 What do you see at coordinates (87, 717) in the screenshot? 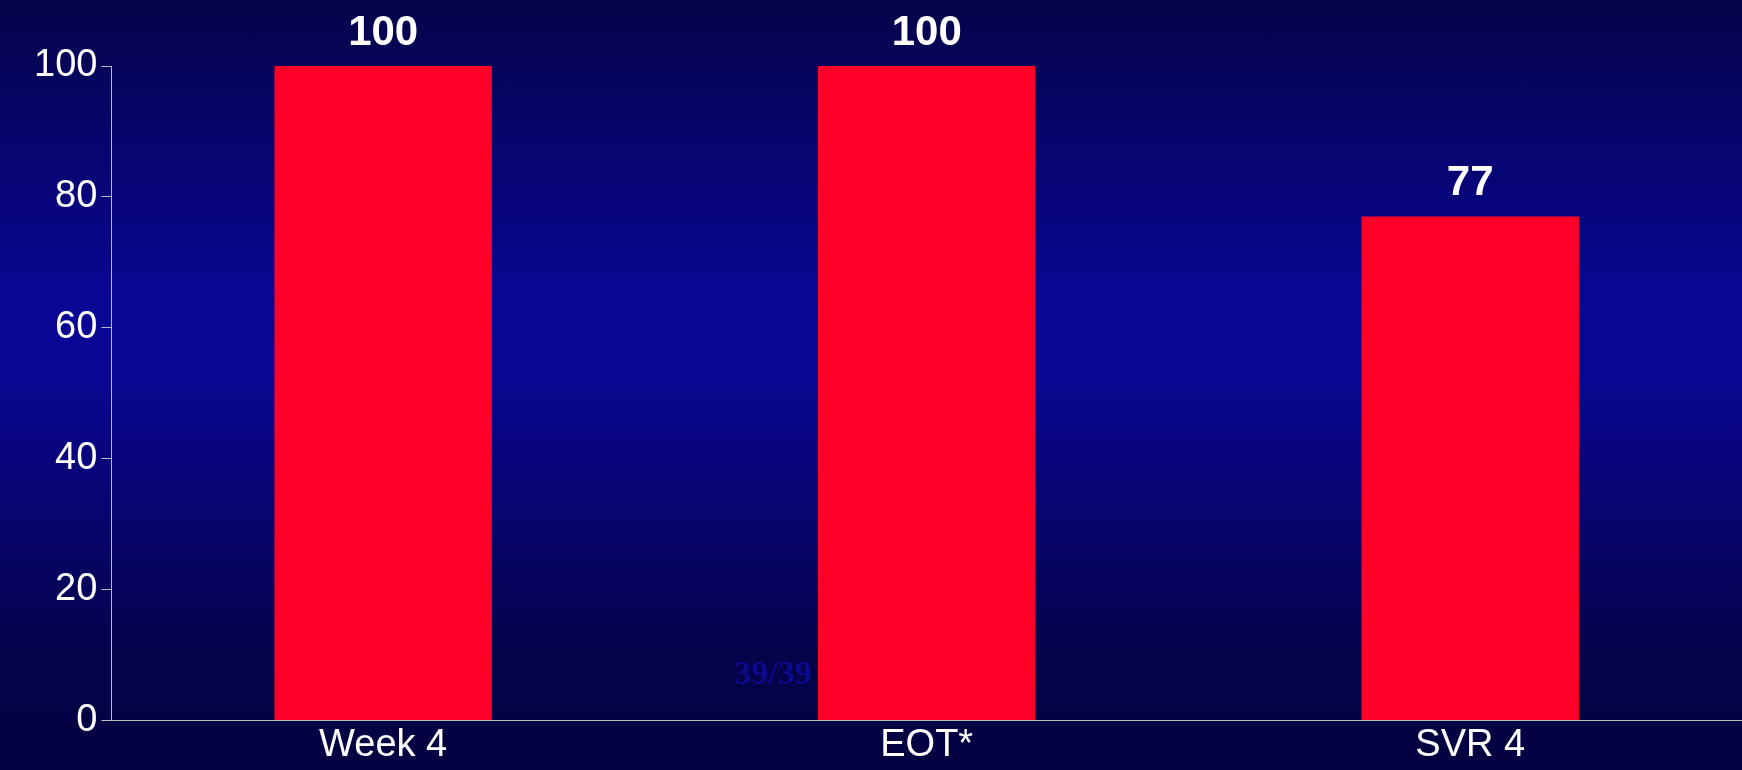
I see `y-tick-label: 0` at bounding box center [87, 717].